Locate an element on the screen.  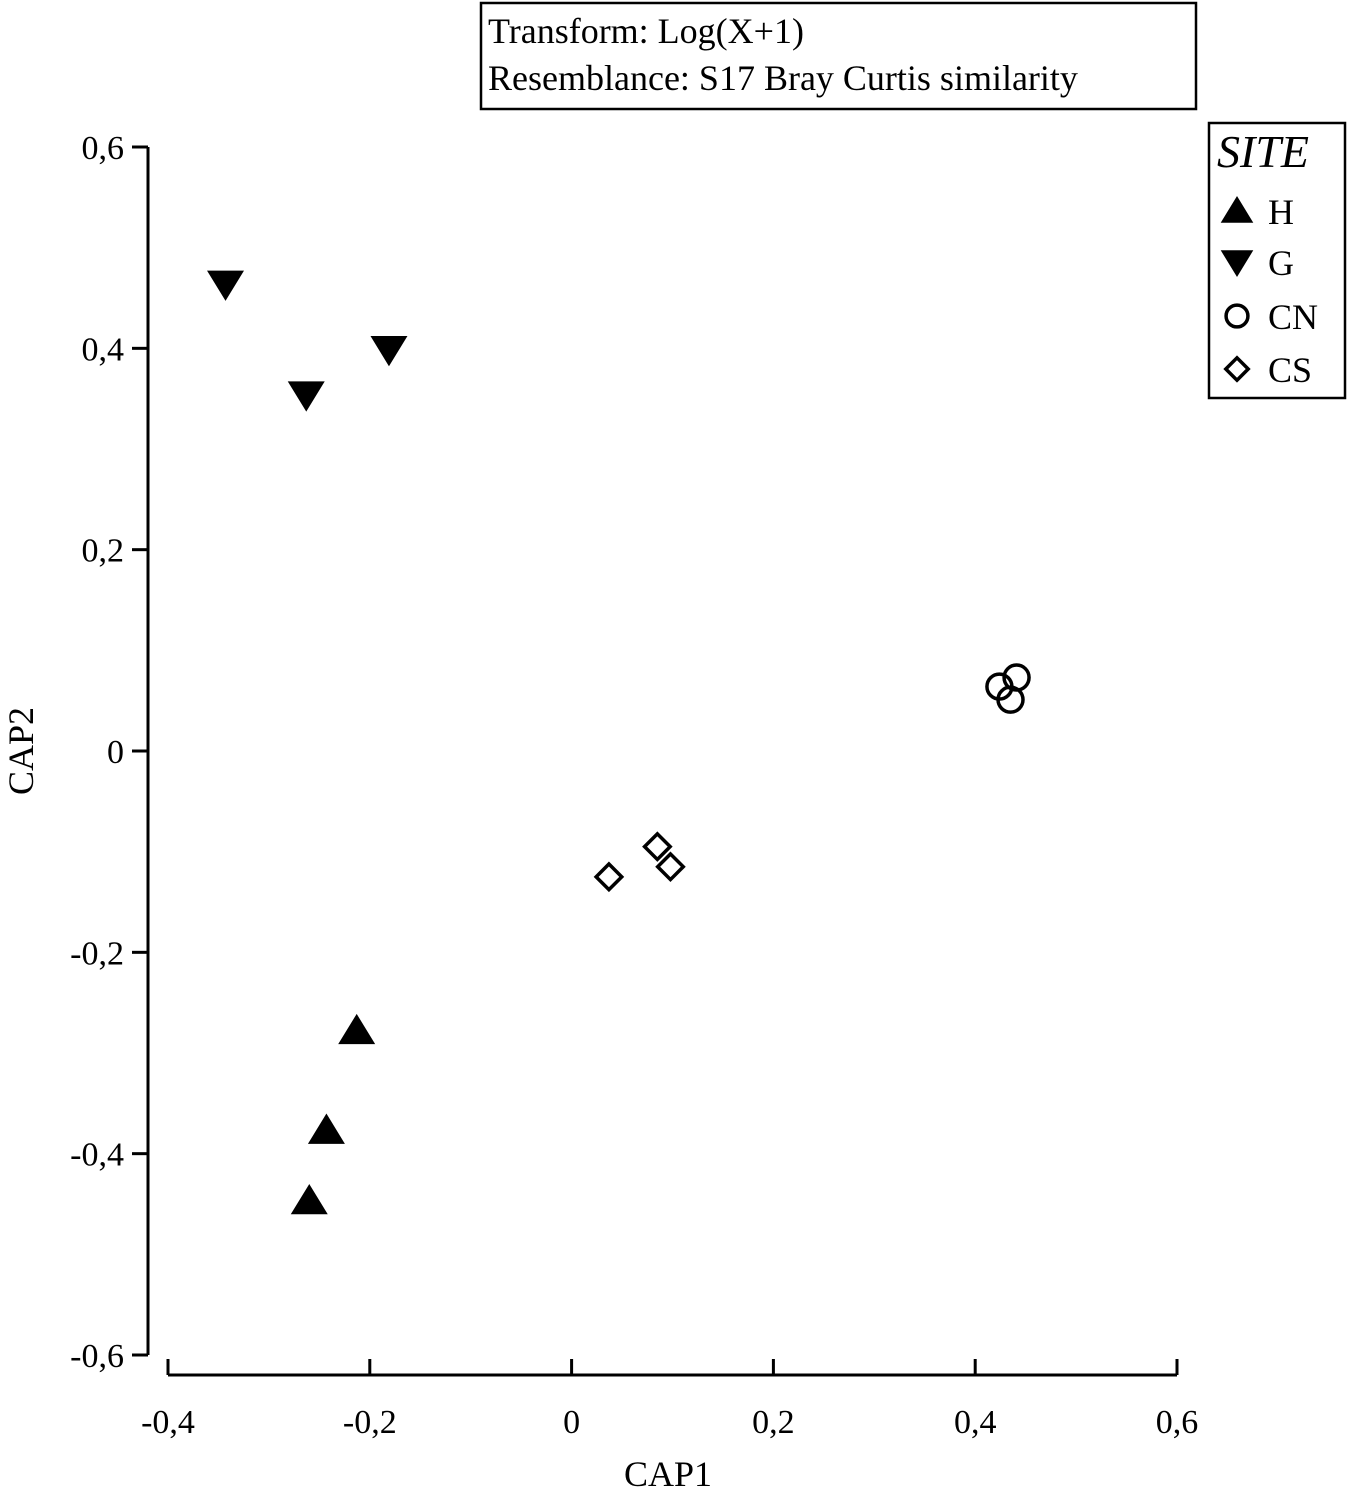
y-tick-label: 0 is located at coordinates (115, 752).